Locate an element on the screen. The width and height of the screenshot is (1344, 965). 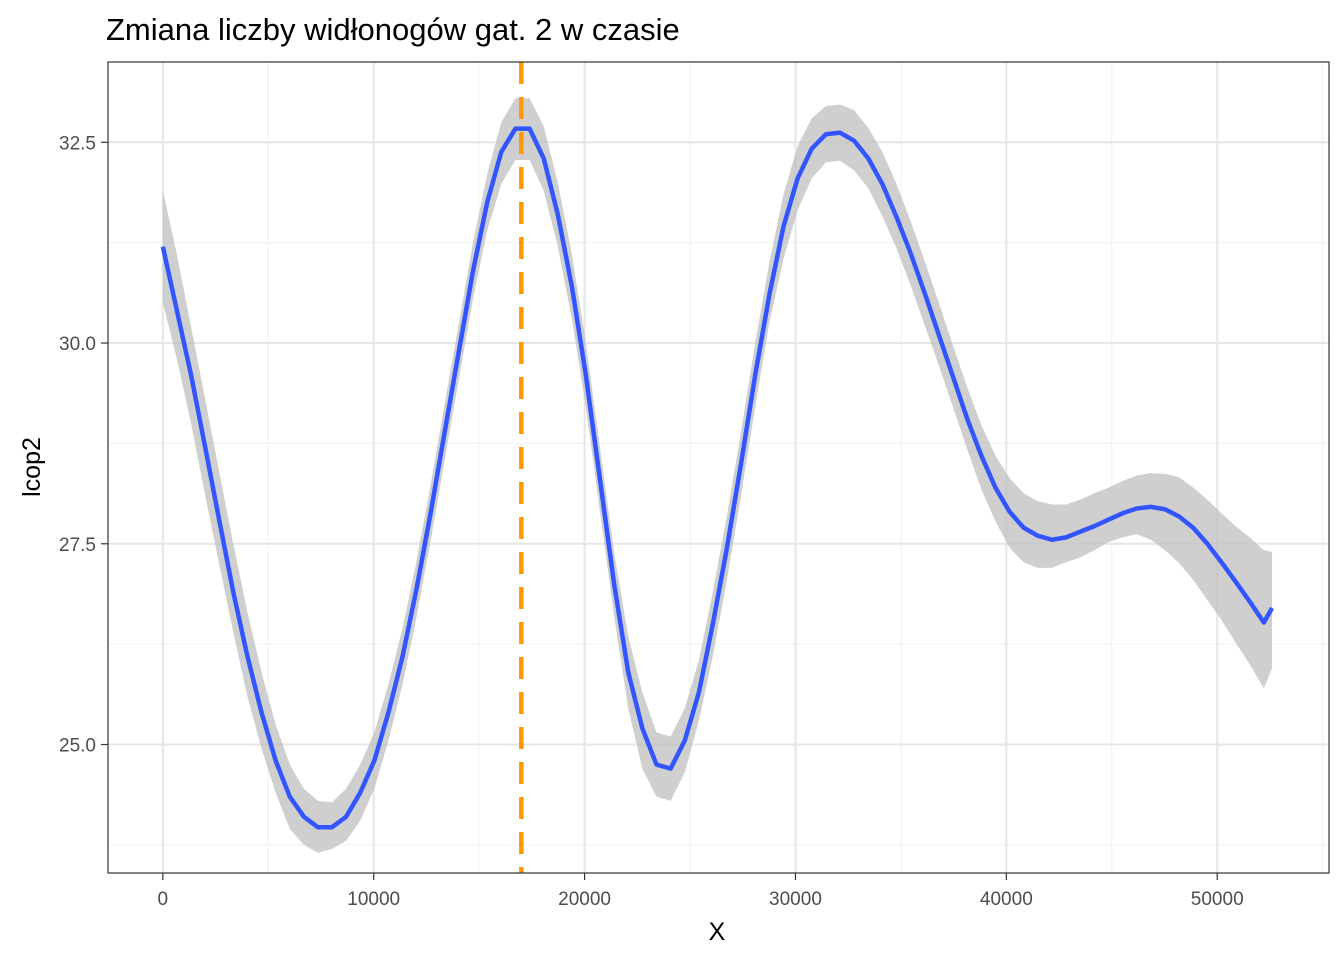
y-tick-label: 32.5 is located at coordinates (77, 143).